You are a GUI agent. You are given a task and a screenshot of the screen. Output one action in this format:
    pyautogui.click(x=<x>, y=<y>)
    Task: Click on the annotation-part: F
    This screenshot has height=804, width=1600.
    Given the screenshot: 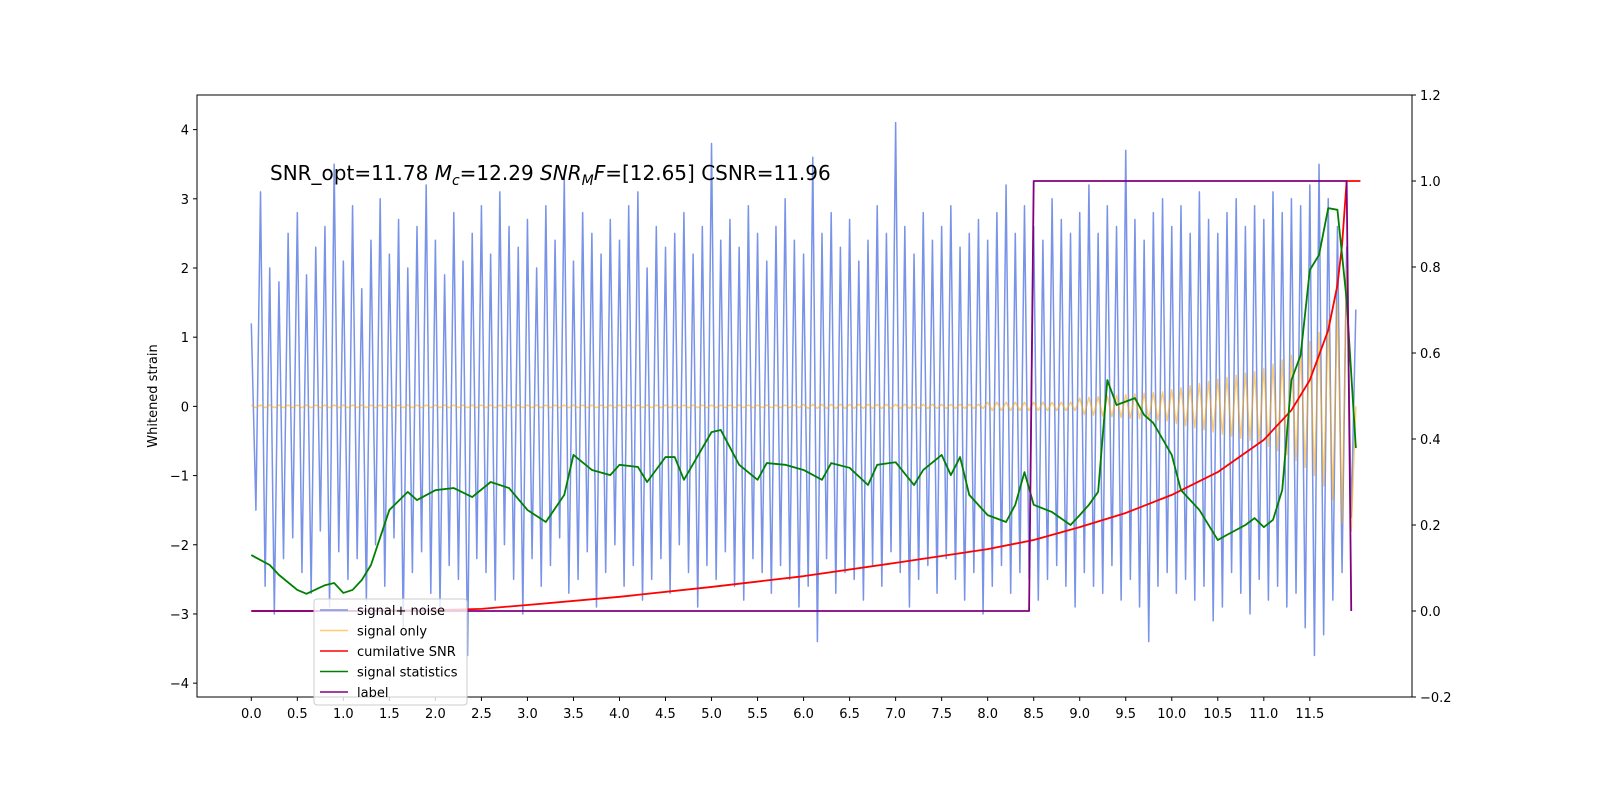 What is the action you would take?
    pyautogui.click(x=600, y=173)
    